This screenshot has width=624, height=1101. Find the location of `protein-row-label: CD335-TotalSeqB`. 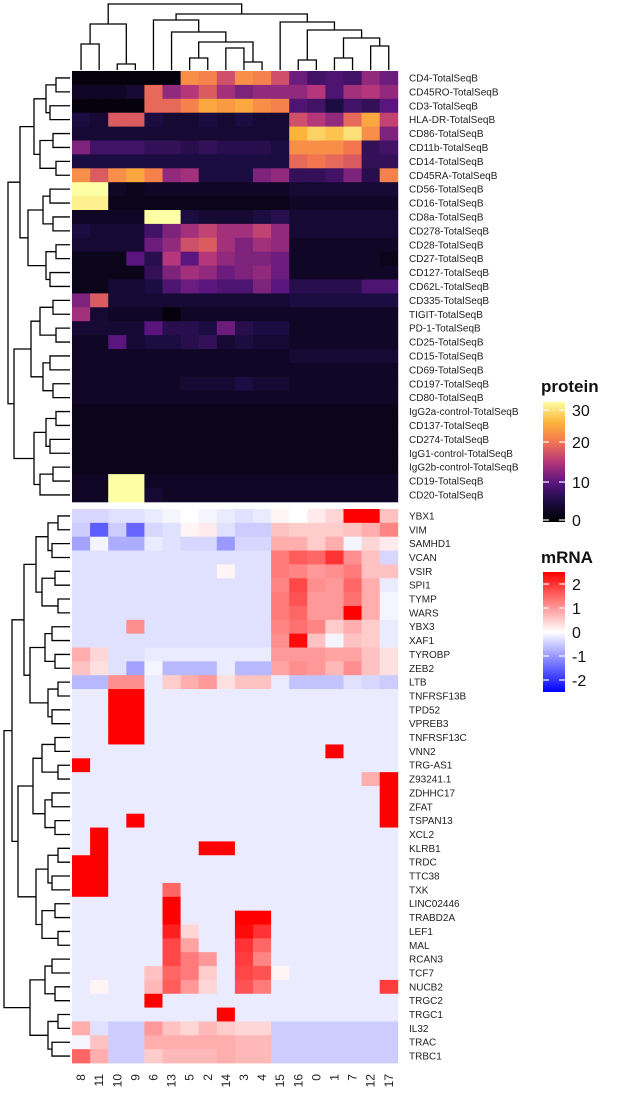

protein-row-label: CD335-TotalSeqB is located at coordinates (449, 301).